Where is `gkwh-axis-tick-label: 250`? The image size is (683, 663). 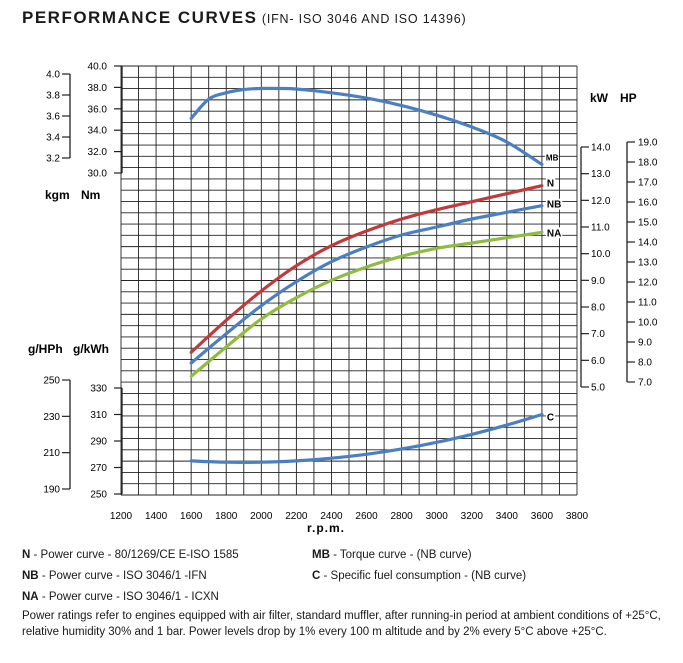 gkwh-axis-tick-label: 250 is located at coordinates (98, 495).